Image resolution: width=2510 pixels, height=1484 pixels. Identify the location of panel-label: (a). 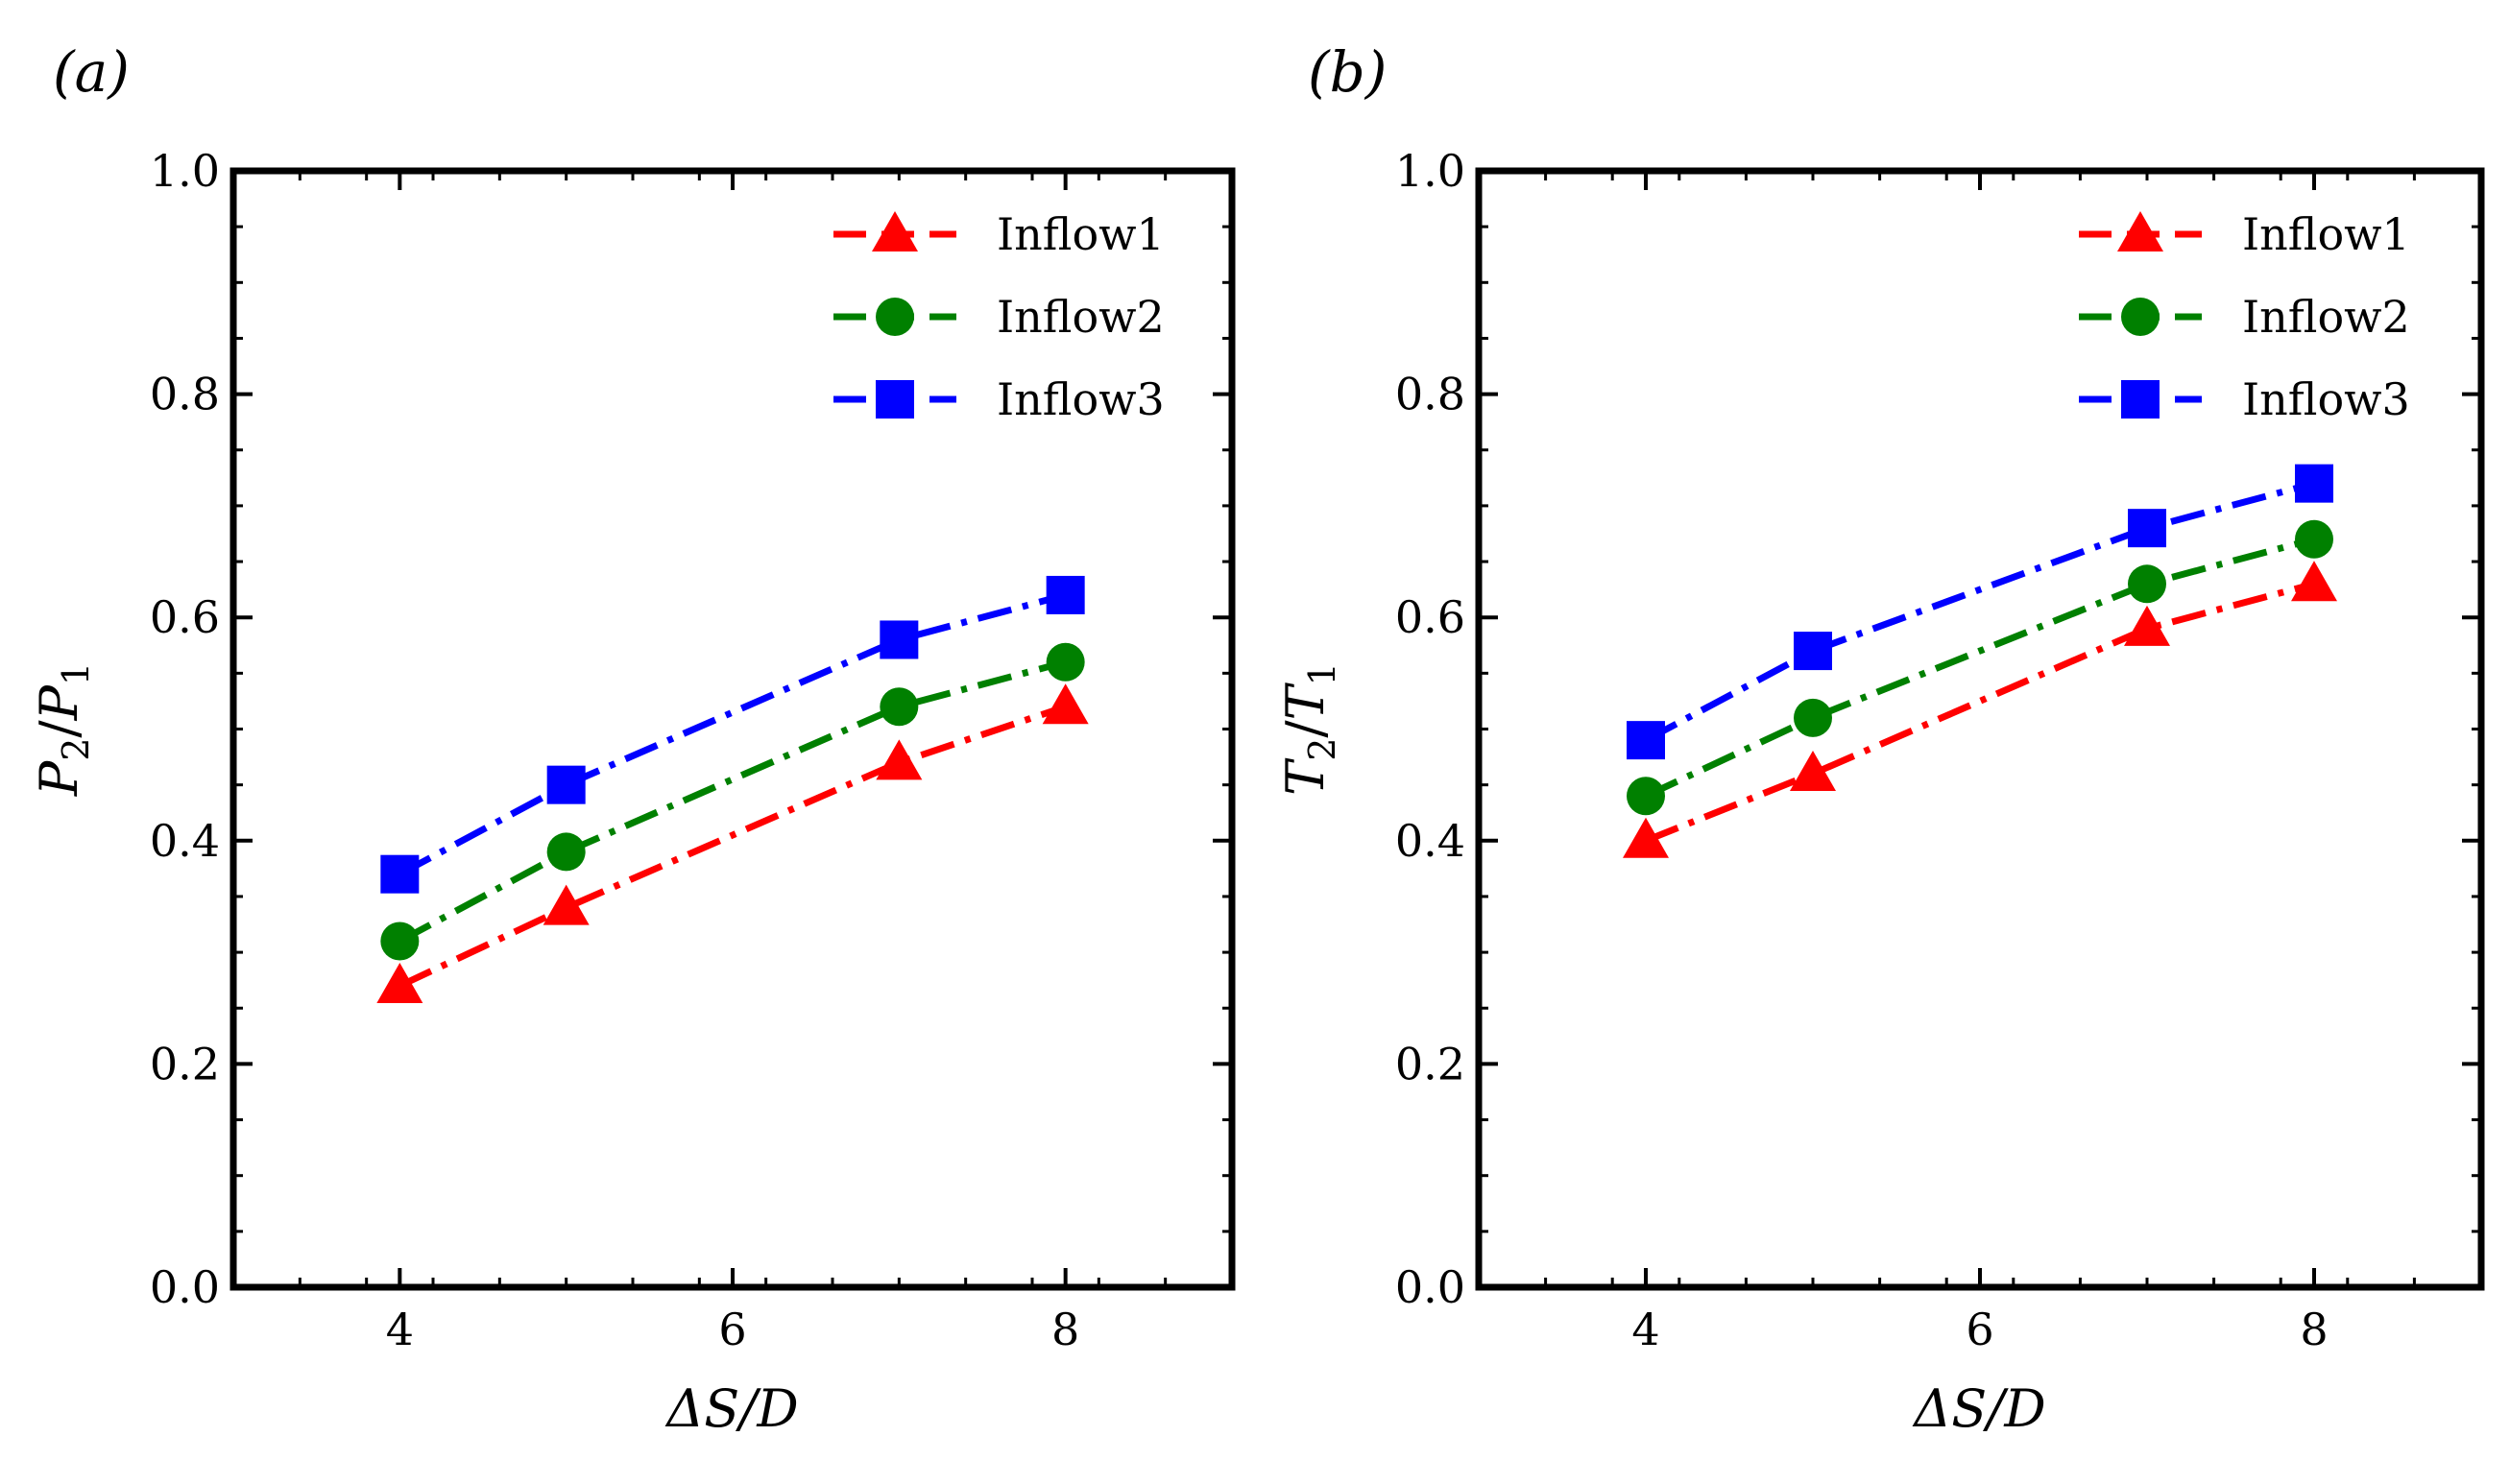
(91, 72).